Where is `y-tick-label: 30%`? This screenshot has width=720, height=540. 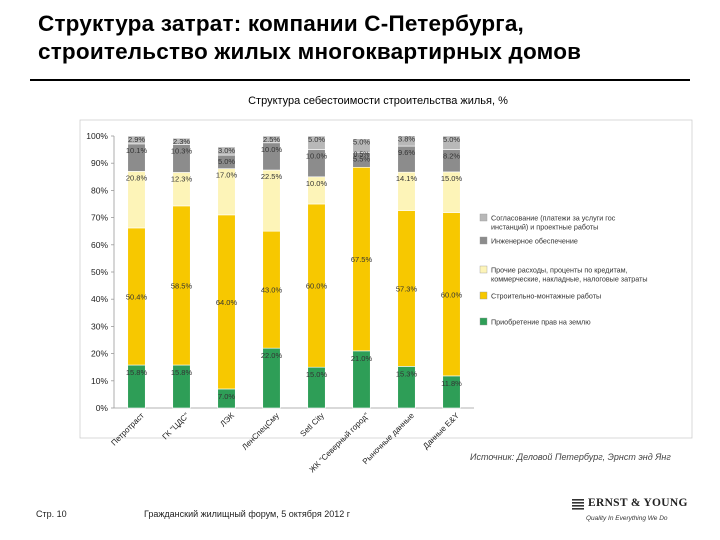
y-tick-label: 30% is located at coordinates (99, 326).